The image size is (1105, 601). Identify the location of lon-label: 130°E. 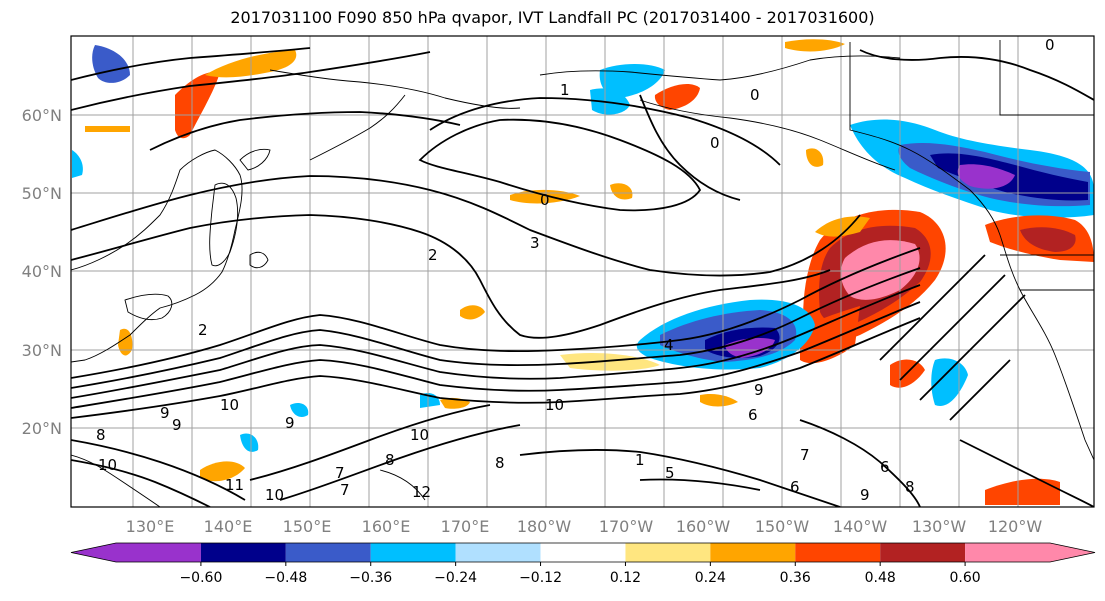
(150, 526).